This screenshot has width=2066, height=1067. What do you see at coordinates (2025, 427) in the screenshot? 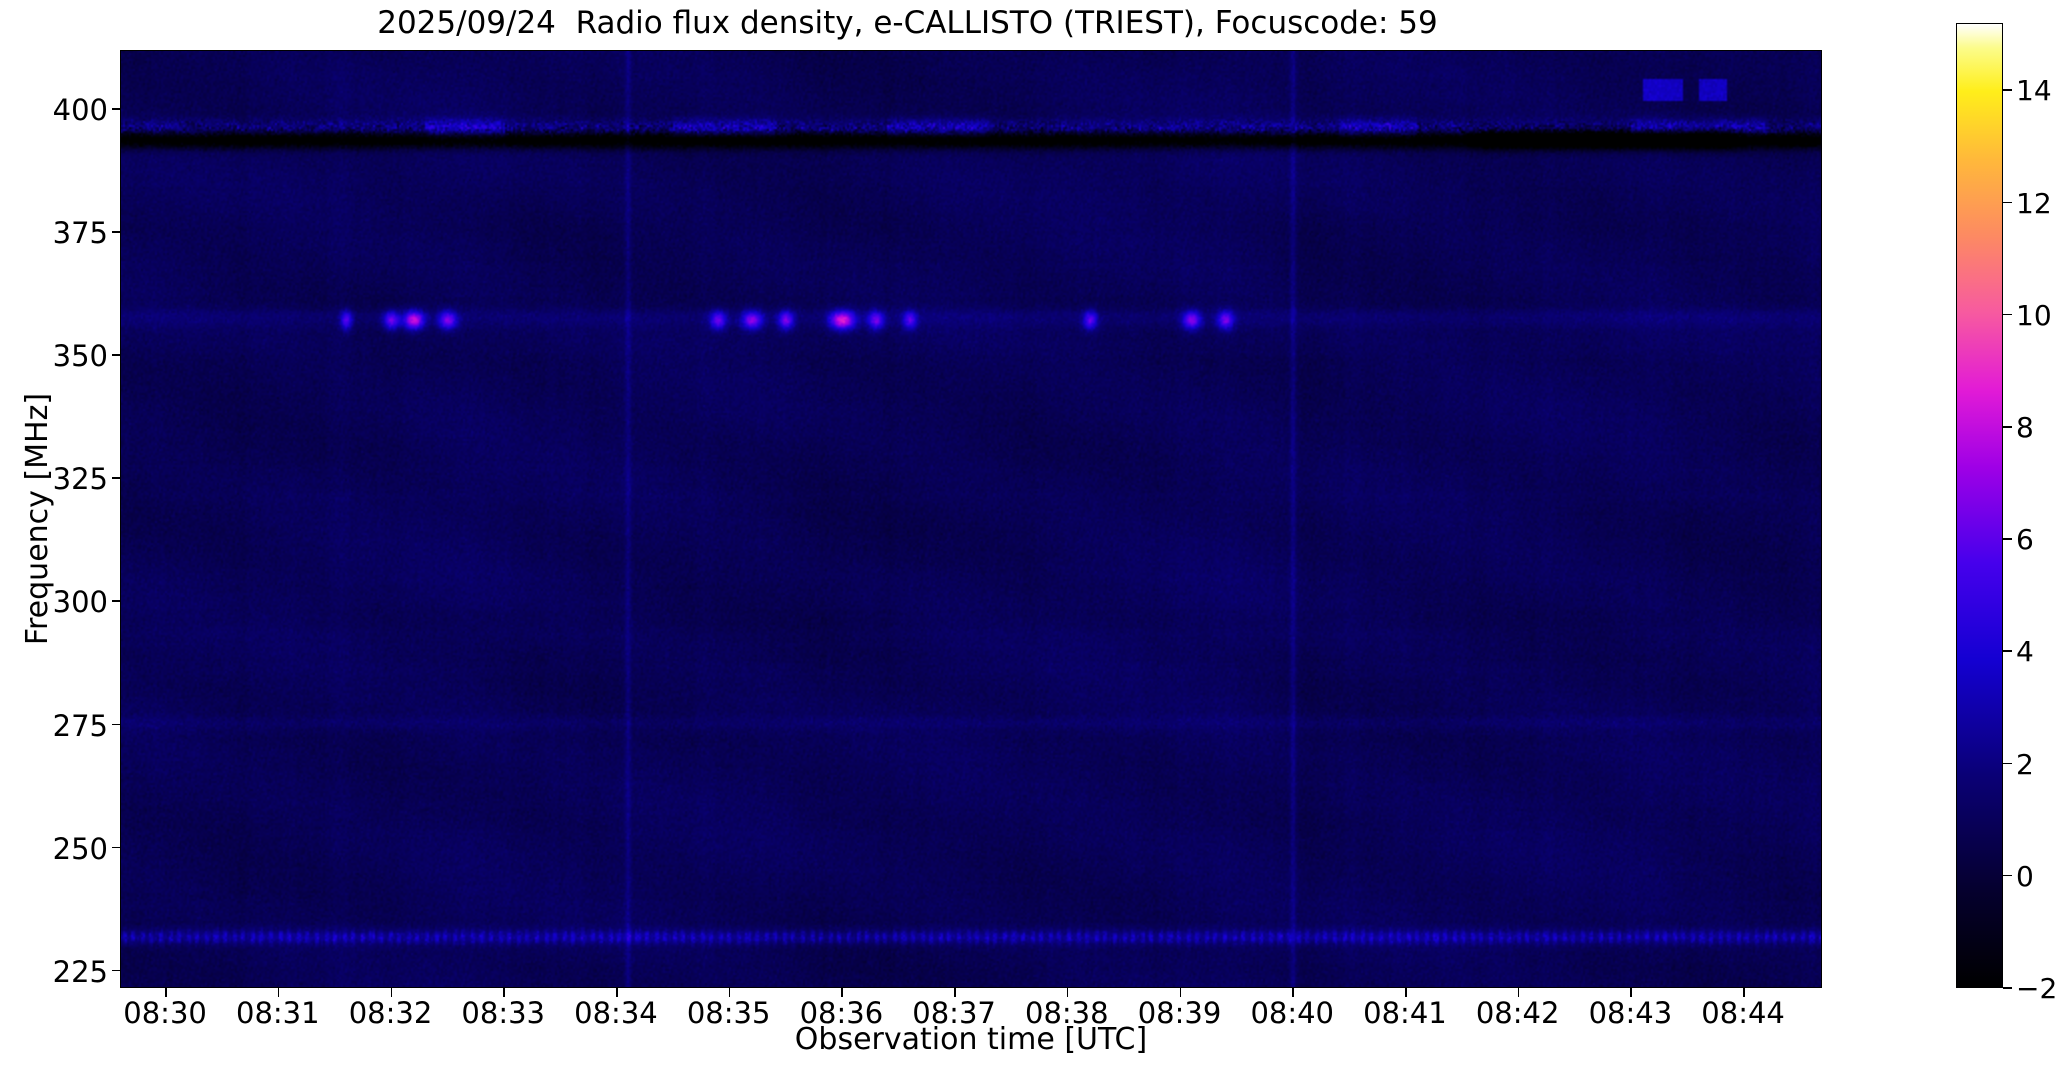
I see `colorbar-tick-8: 8` at bounding box center [2025, 427].